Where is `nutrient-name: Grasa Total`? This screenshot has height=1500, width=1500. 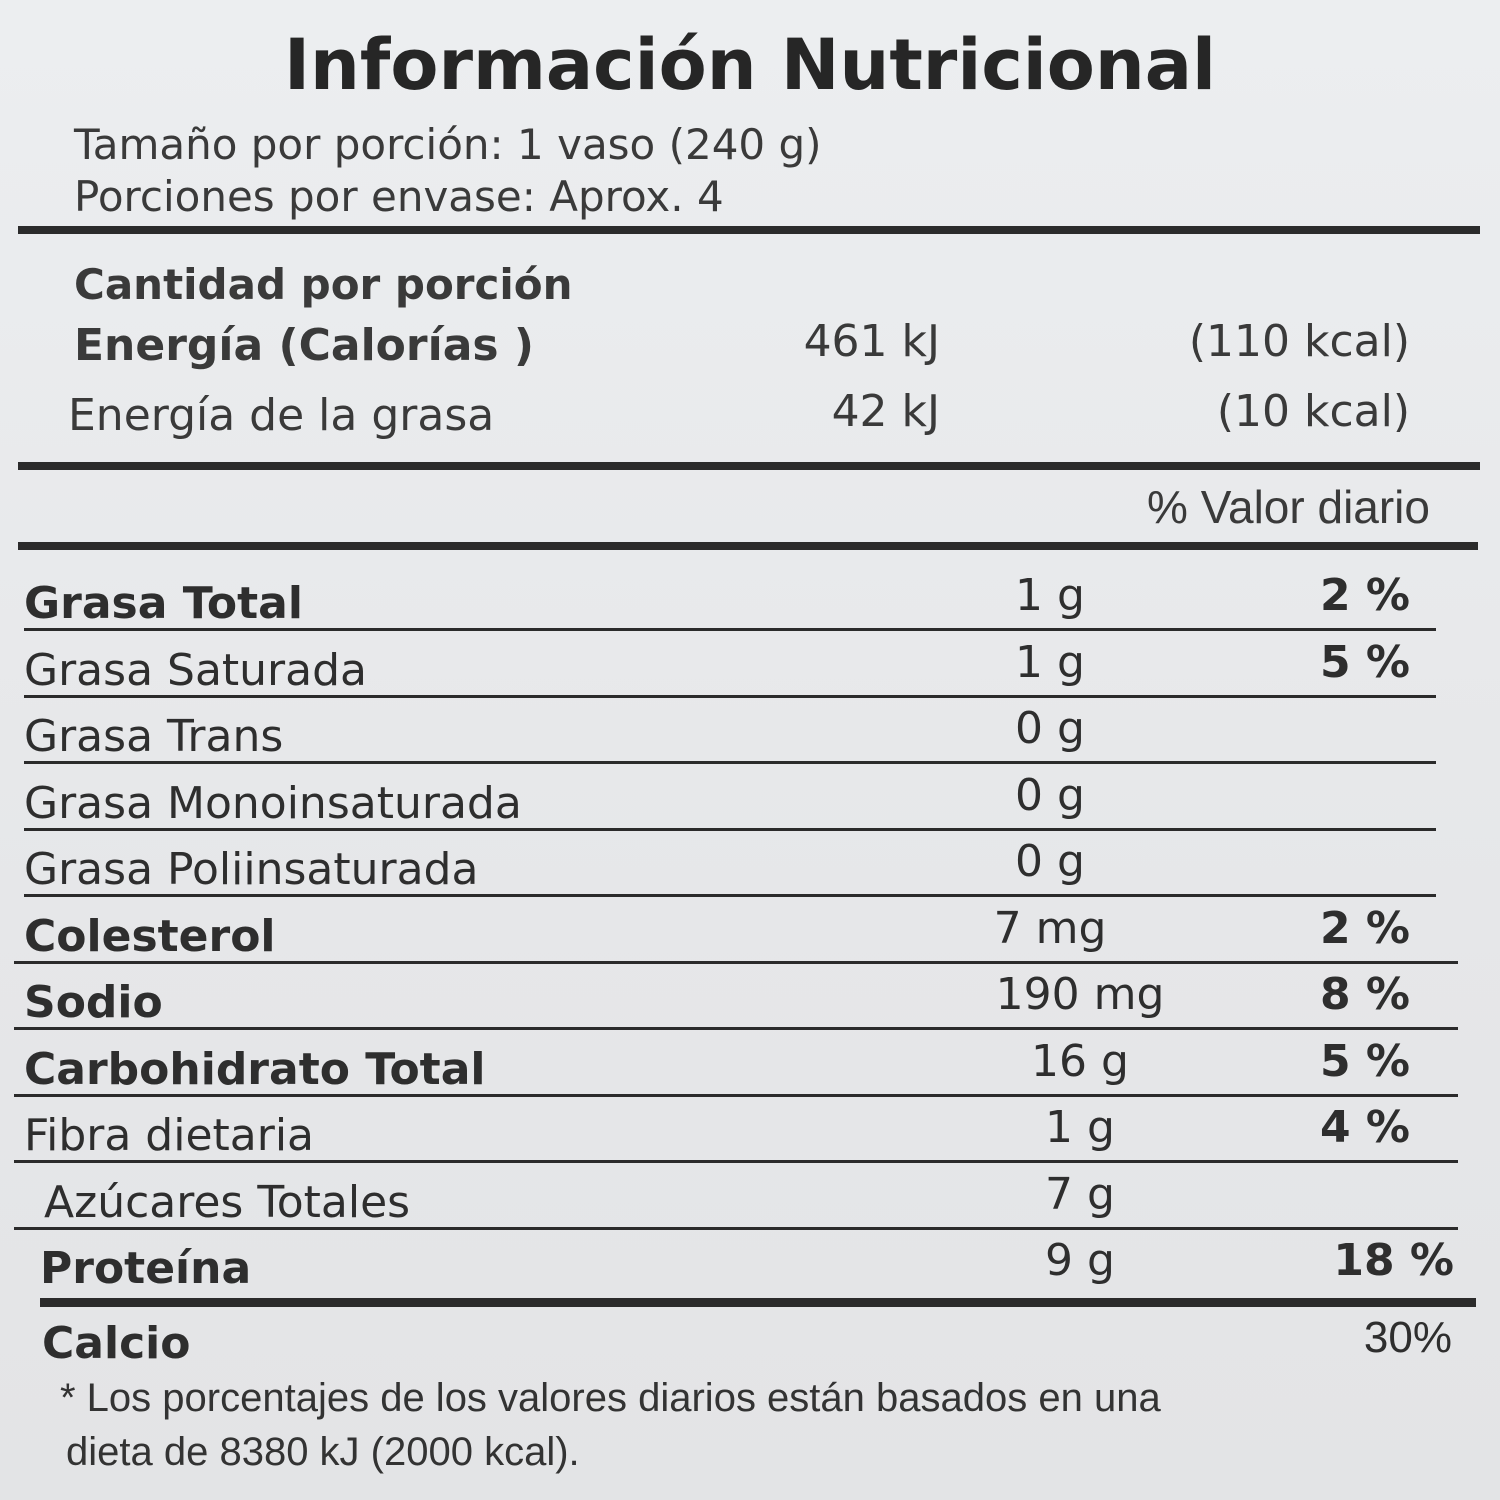 nutrient-name: Grasa Total is located at coordinates (163, 603).